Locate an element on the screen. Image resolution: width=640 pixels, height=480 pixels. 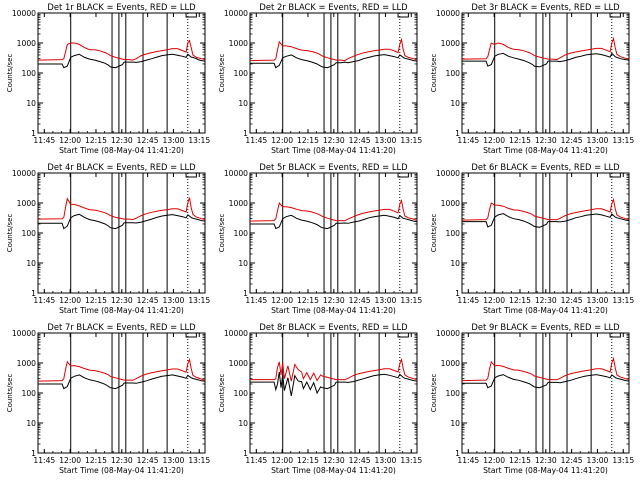
panel-title: Det 1r BLACK = Events, RED = LLD is located at coordinates (121, 7).